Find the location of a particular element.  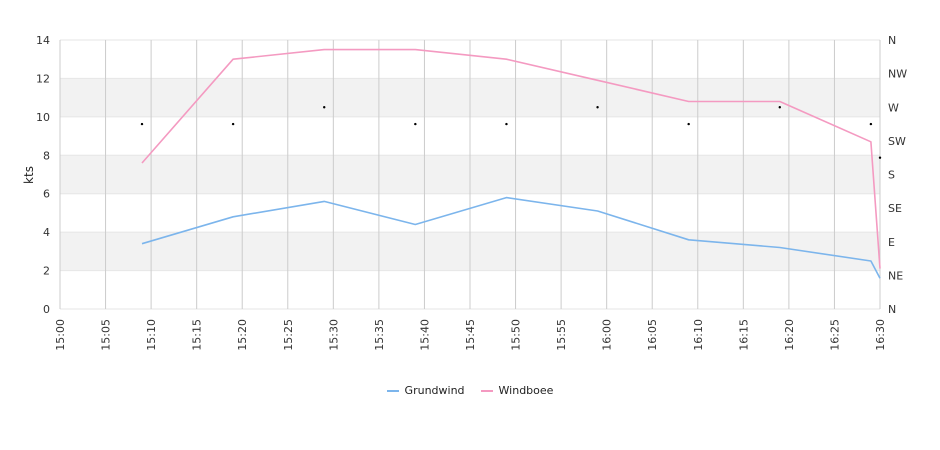

right-tick-label: SE is located at coordinates (895, 208).